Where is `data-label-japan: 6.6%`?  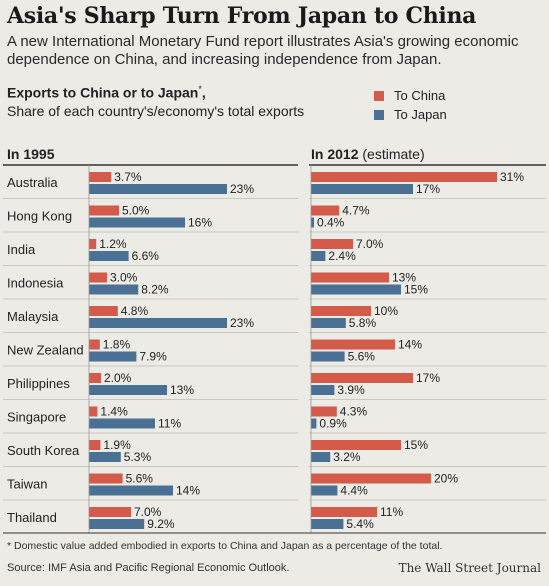
data-label-japan: 6.6% is located at coordinates (146, 256).